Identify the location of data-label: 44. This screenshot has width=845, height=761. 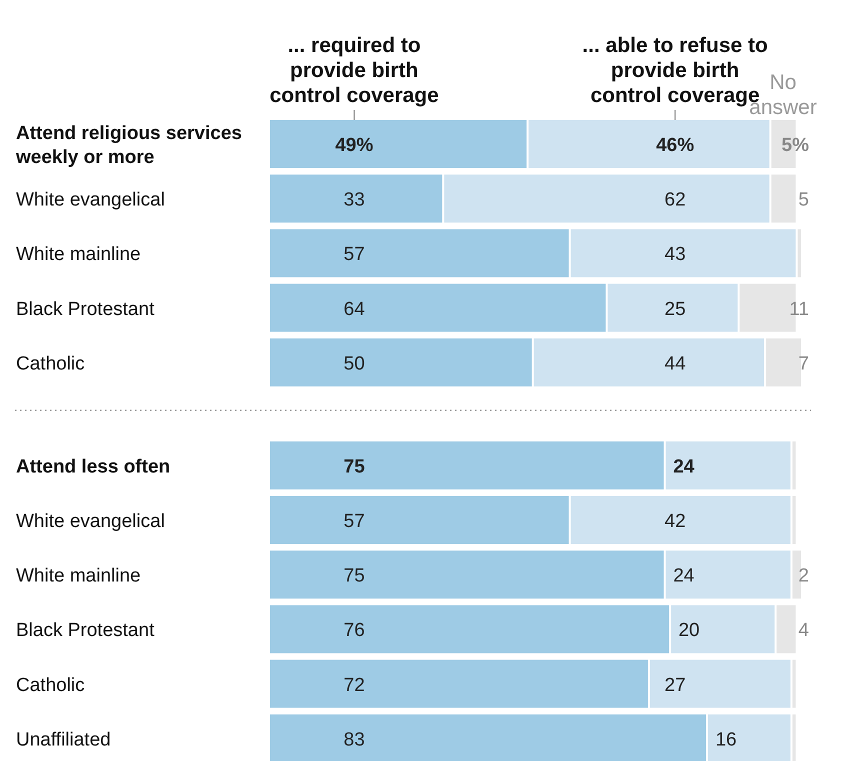
(675, 363).